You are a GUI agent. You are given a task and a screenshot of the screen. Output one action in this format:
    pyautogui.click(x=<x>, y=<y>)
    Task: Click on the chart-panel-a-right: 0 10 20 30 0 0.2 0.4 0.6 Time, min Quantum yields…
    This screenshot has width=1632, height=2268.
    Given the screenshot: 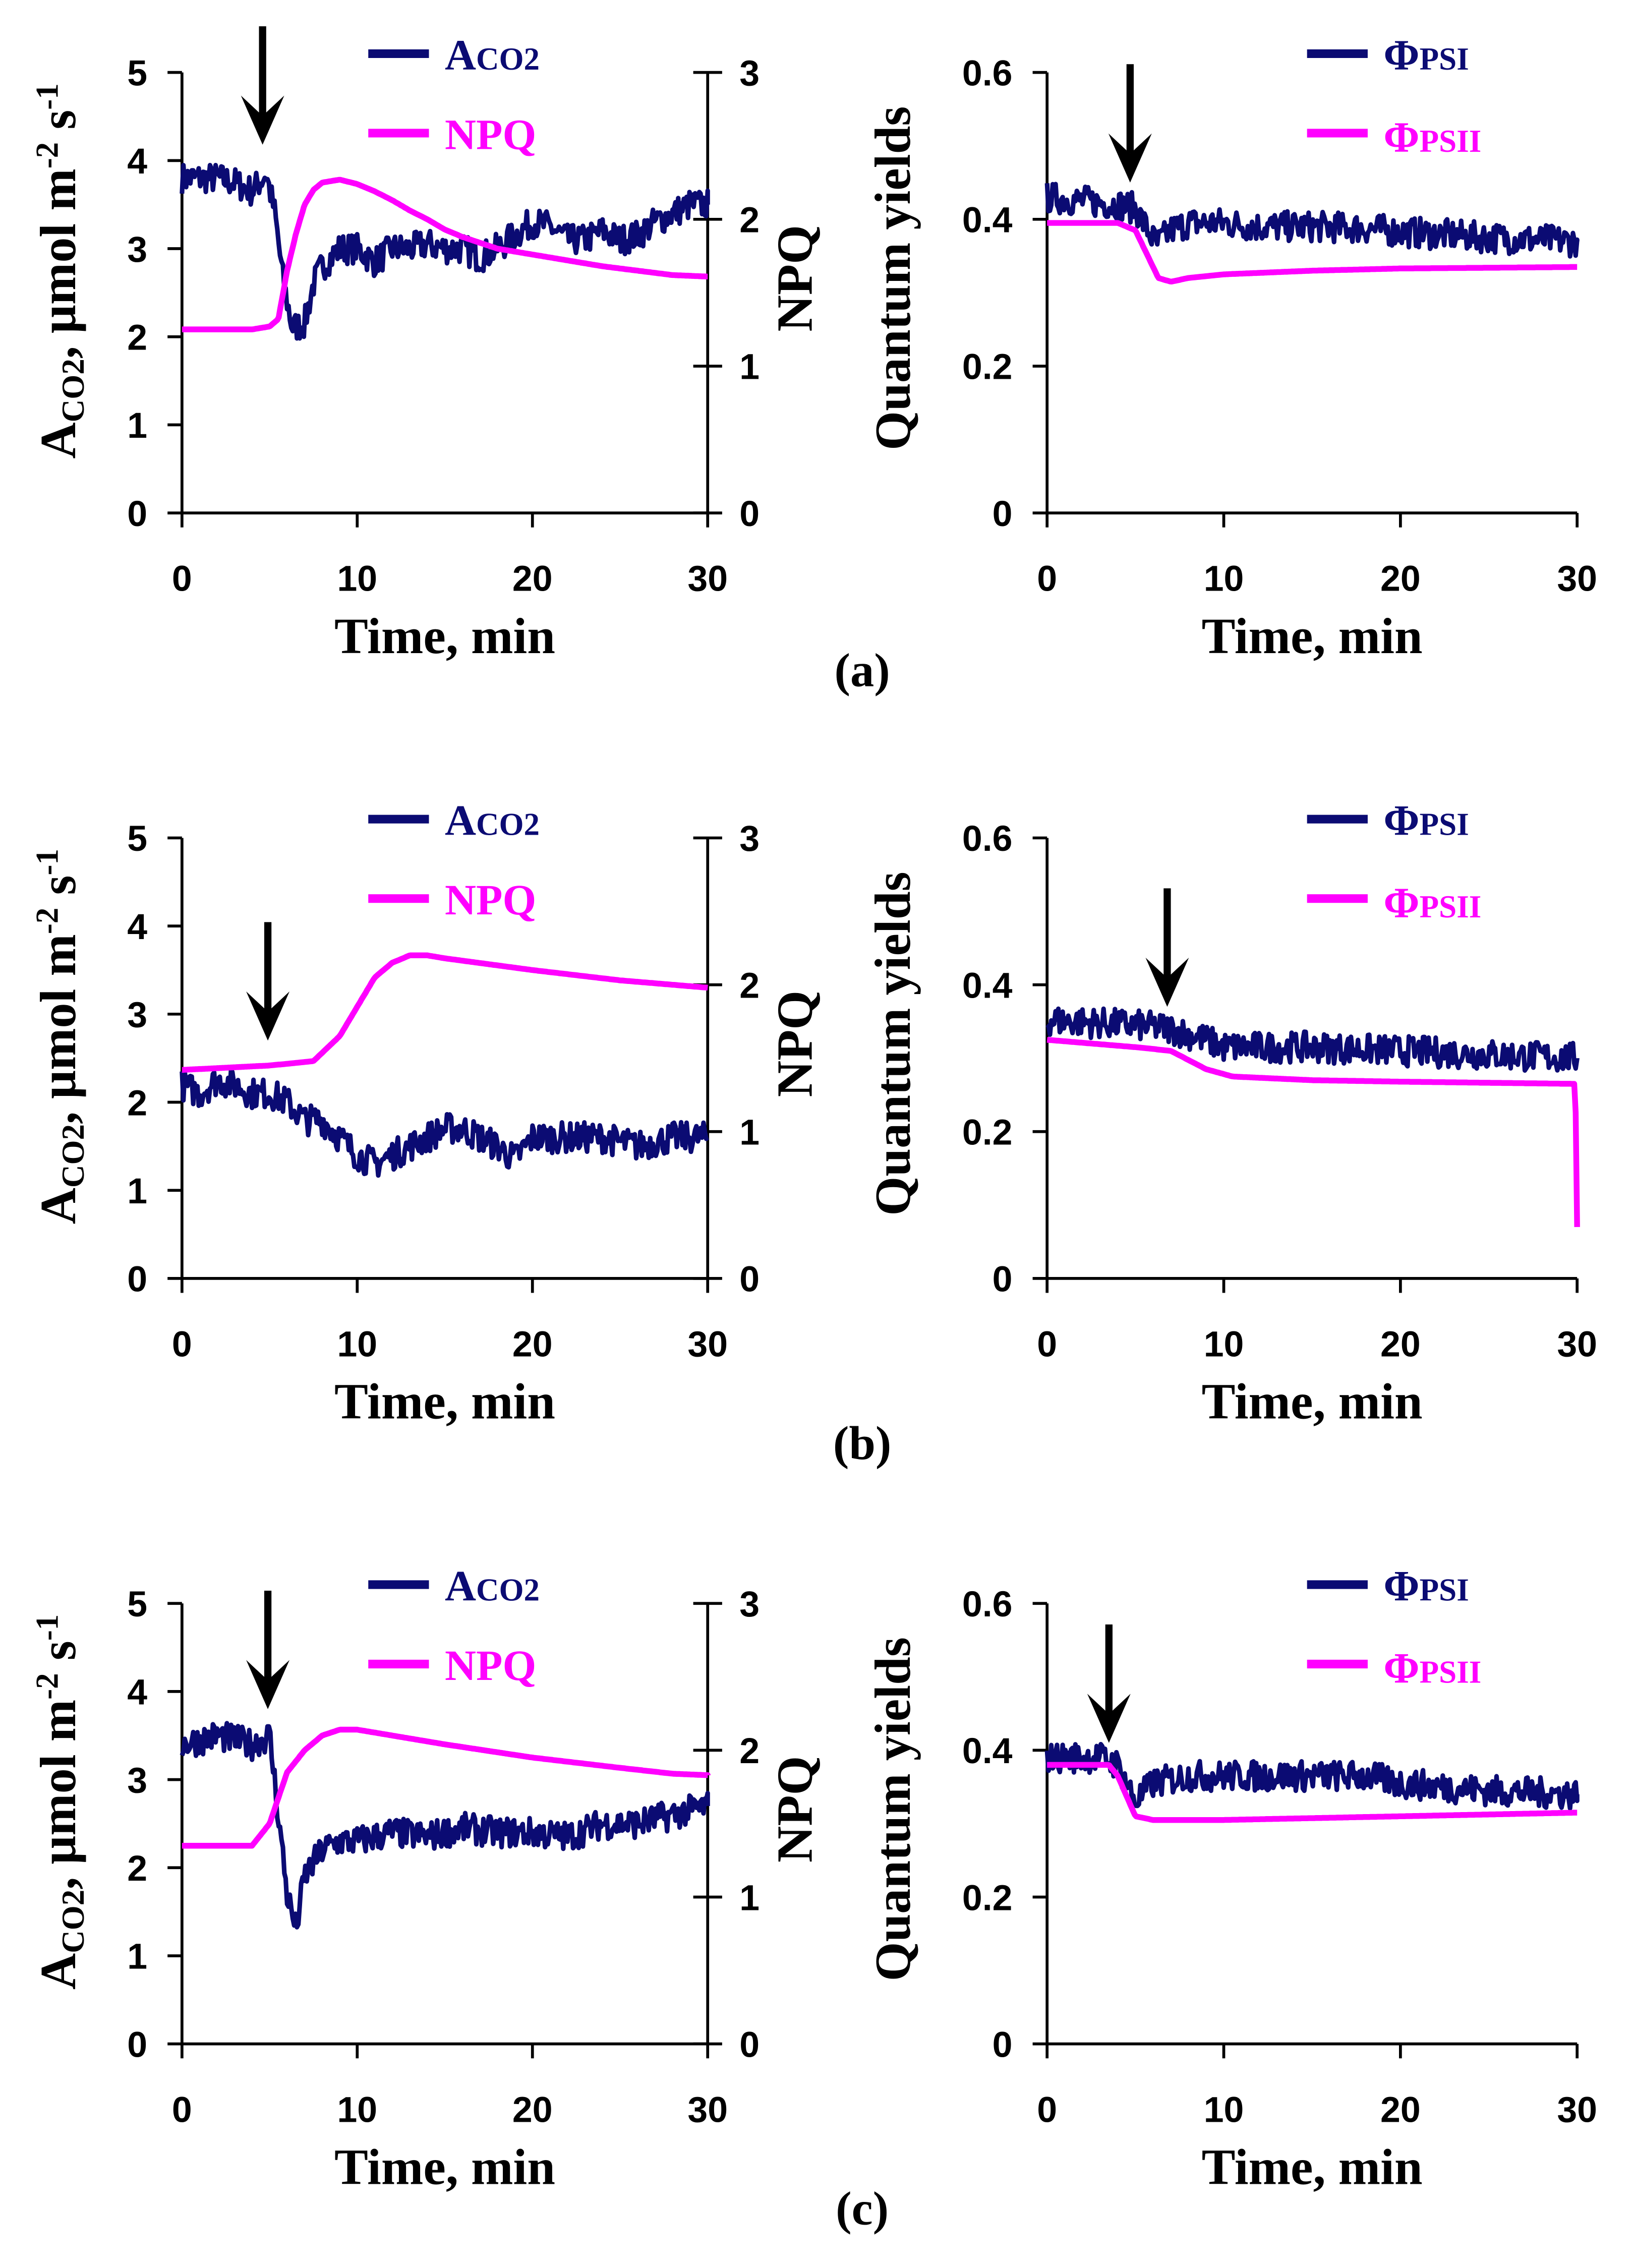 What is the action you would take?
    pyautogui.click(x=1231, y=347)
    